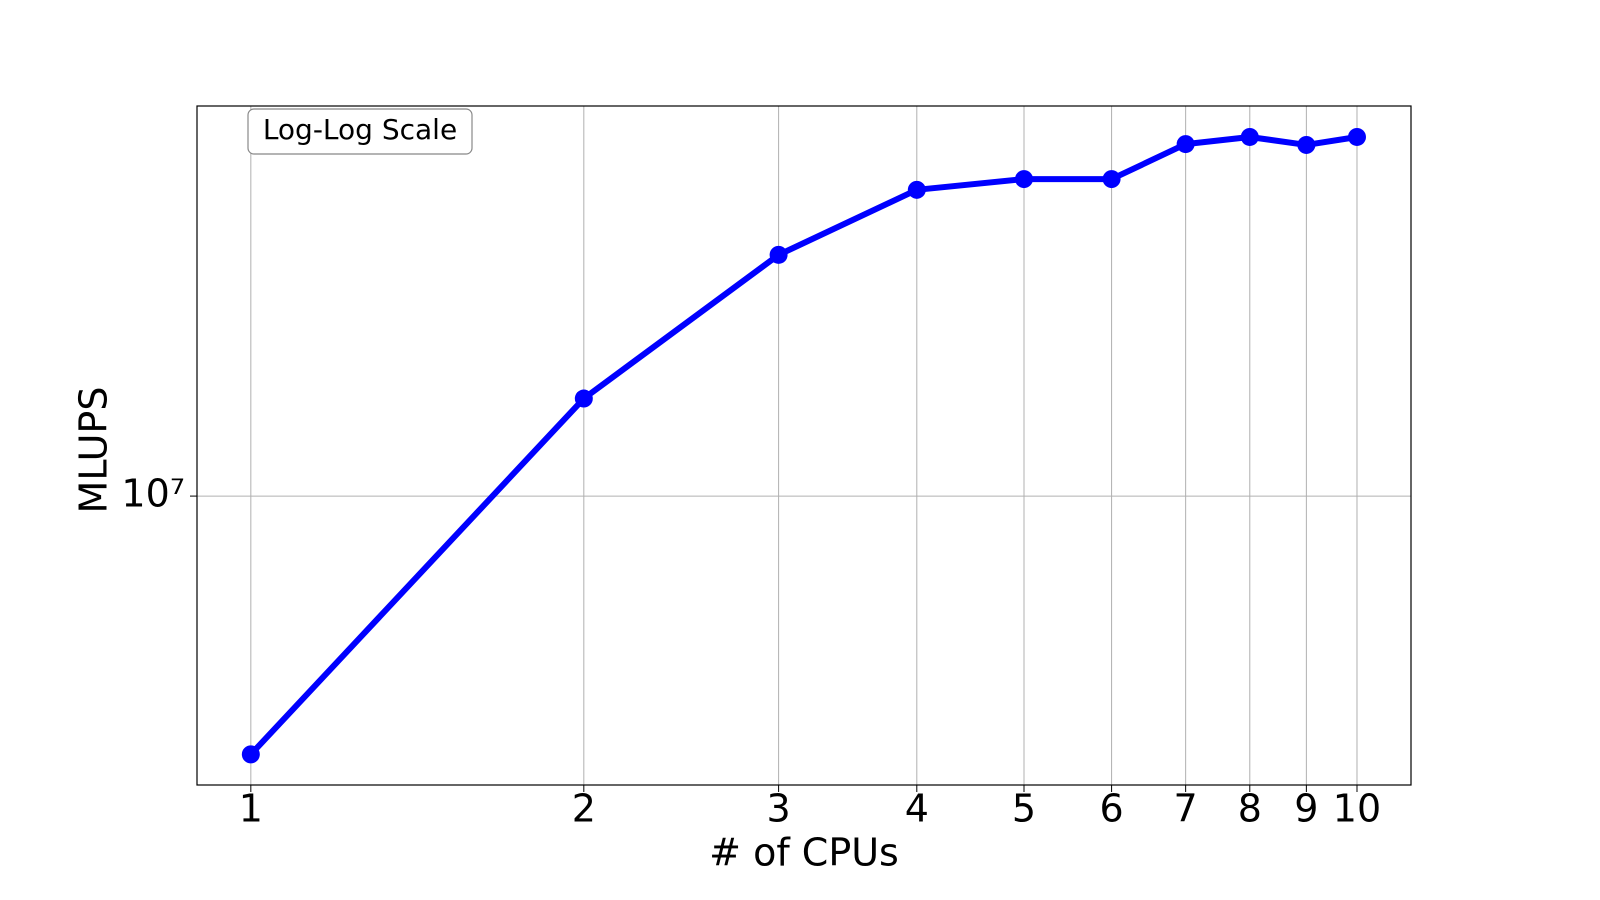 Image resolution: width=1600 pixels, height=900 pixels. What do you see at coordinates (779, 809) in the screenshot?
I see `x-tick-label: 3` at bounding box center [779, 809].